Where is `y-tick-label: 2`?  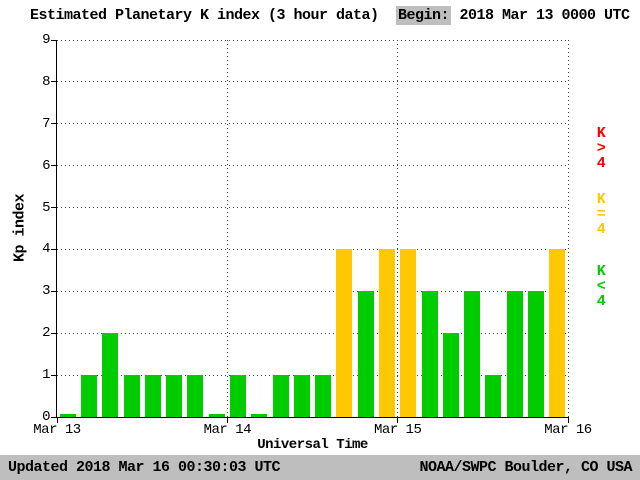 y-tick-label: 2 is located at coordinates (46, 333).